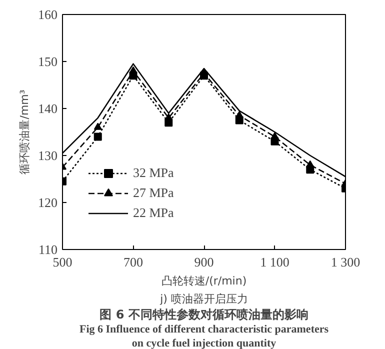 This screenshot has width=385, height=349. What do you see at coordinates (153, 173) in the screenshot?
I see `legend-label: 32 MPa` at bounding box center [153, 173].